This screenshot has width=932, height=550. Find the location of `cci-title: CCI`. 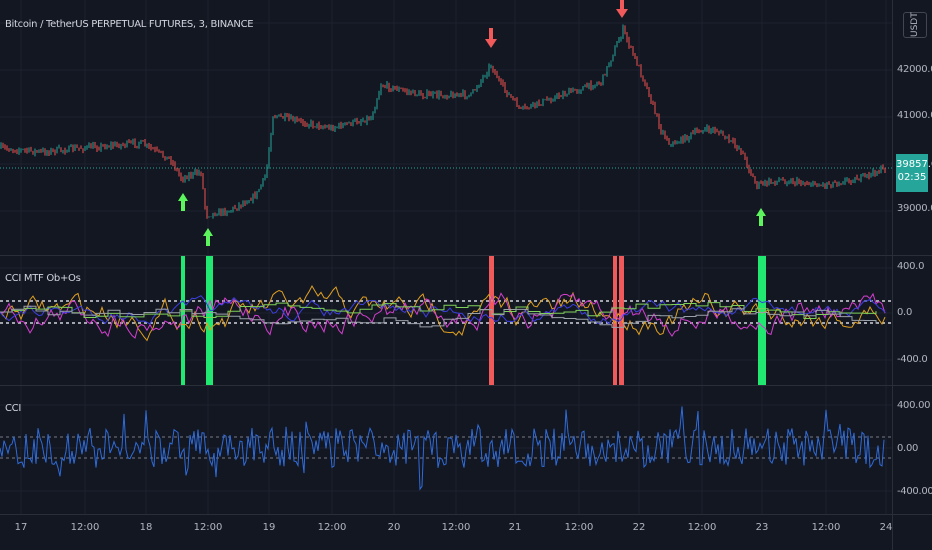

cci-title: CCI is located at coordinates (13, 408).